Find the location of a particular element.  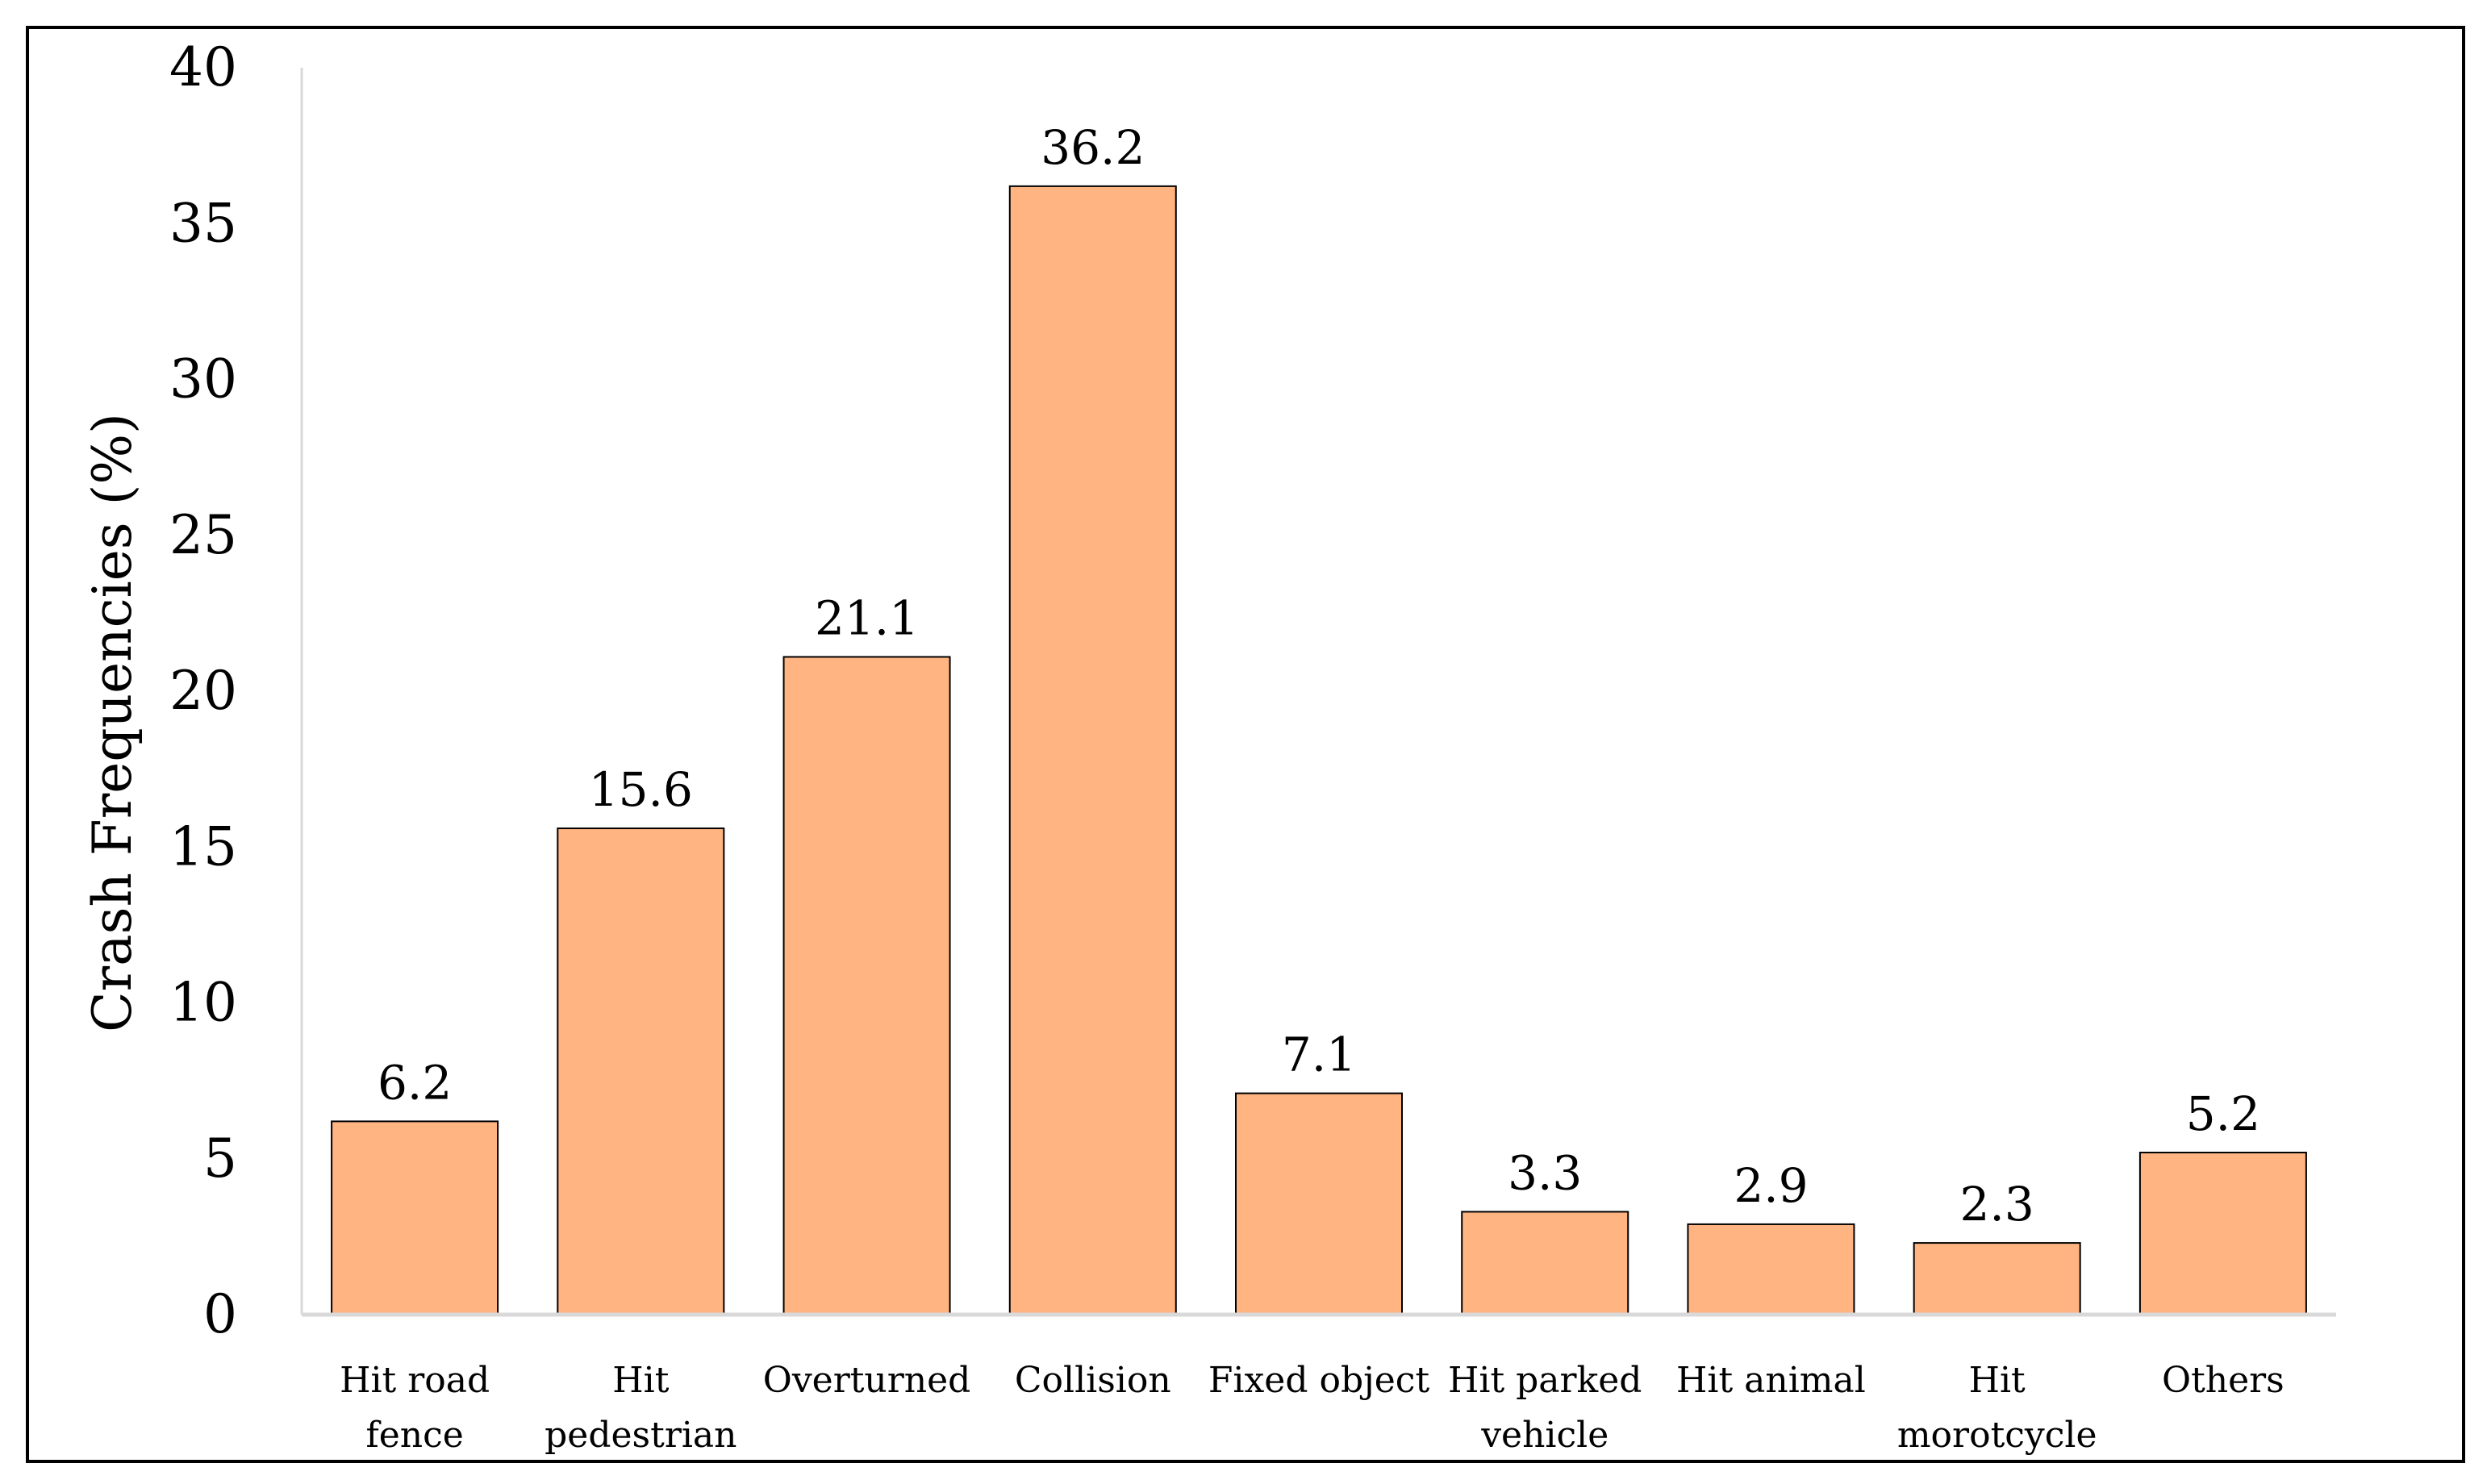

data-label: 2.3 is located at coordinates (1997, 1205).